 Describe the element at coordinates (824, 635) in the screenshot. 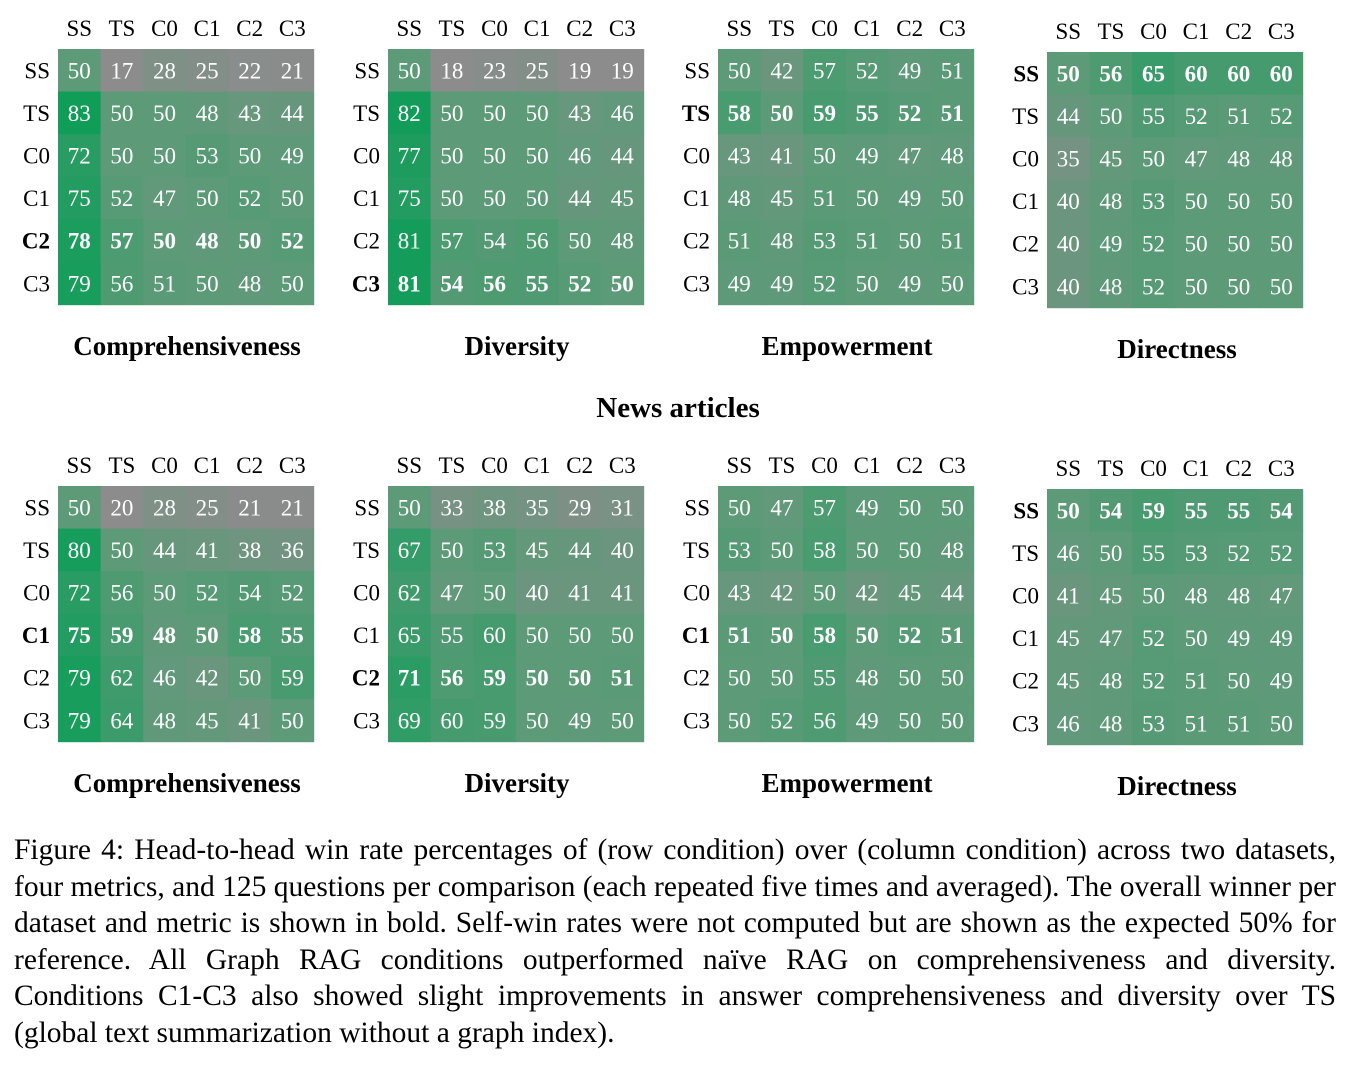

I see `cell-value-label: 58` at that location.